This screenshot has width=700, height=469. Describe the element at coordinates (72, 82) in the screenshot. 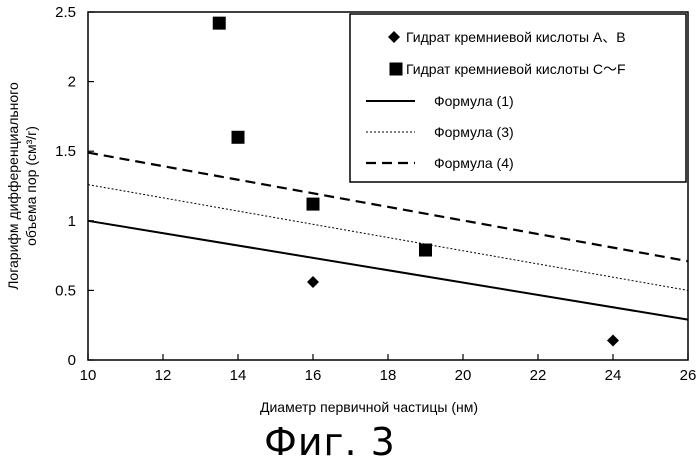

I see `y-tick-label: 2` at that location.